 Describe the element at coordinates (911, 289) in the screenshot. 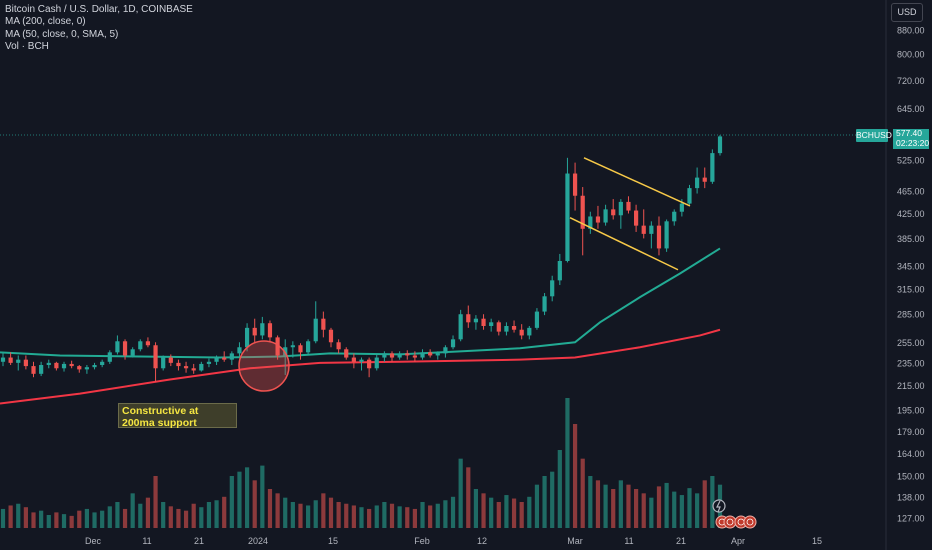

I see `y-tick-label: 315.00` at that location.